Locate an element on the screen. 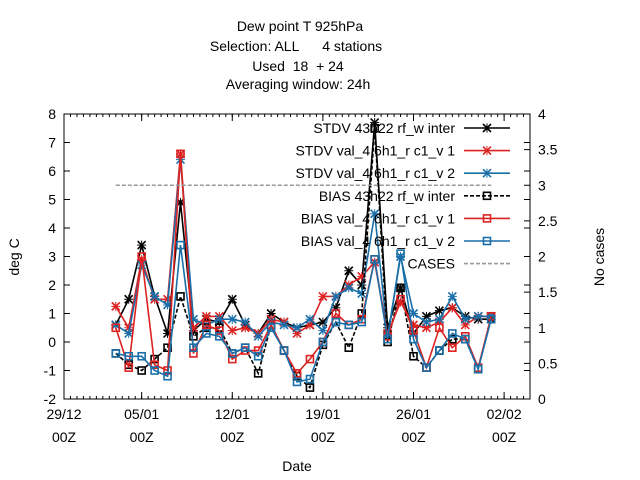 The image size is (640, 480). y-axis-label: deg C is located at coordinates (14, 256).